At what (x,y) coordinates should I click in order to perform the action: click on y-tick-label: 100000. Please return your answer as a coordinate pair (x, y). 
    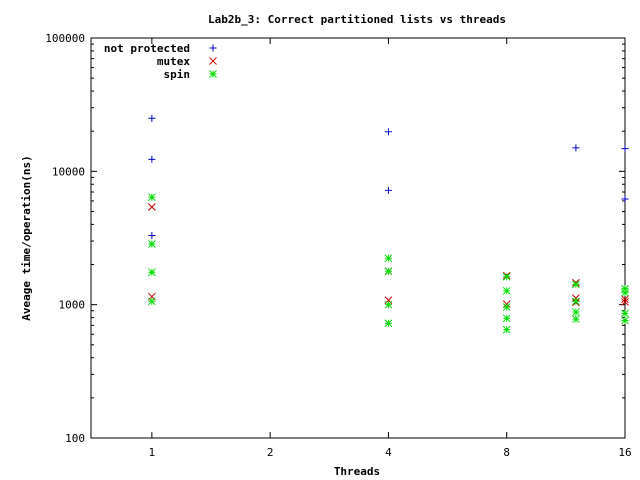
    Looking at the image, I should click on (65, 38).